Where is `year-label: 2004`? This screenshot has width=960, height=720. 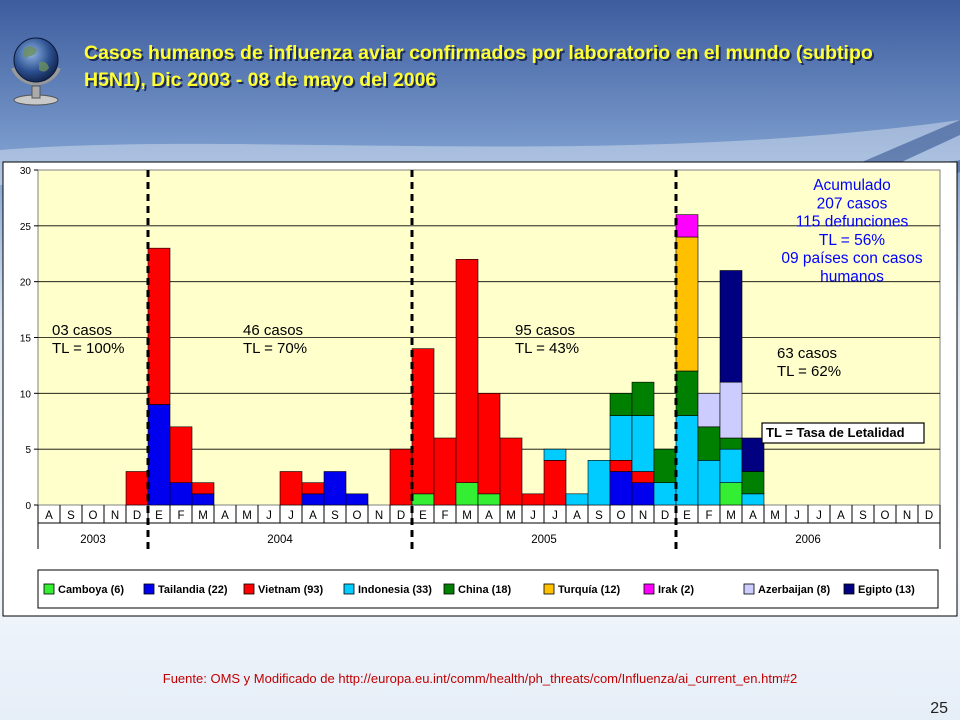
year-label: 2004 is located at coordinates (280, 540).